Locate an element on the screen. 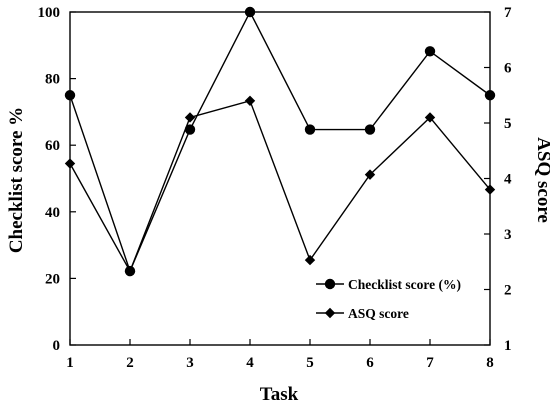  y-right-tick-label: 4 is located at coordinates (508, 180).